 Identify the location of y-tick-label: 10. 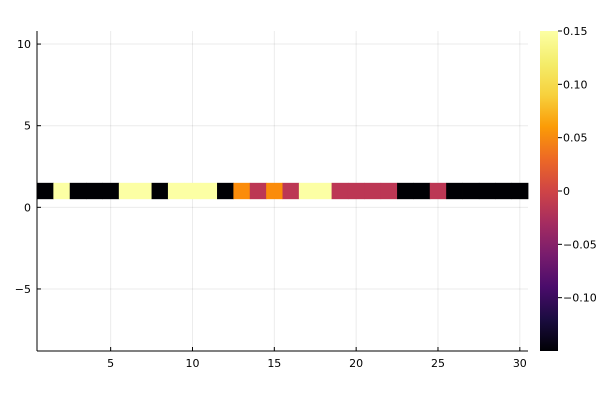
(24, 44).